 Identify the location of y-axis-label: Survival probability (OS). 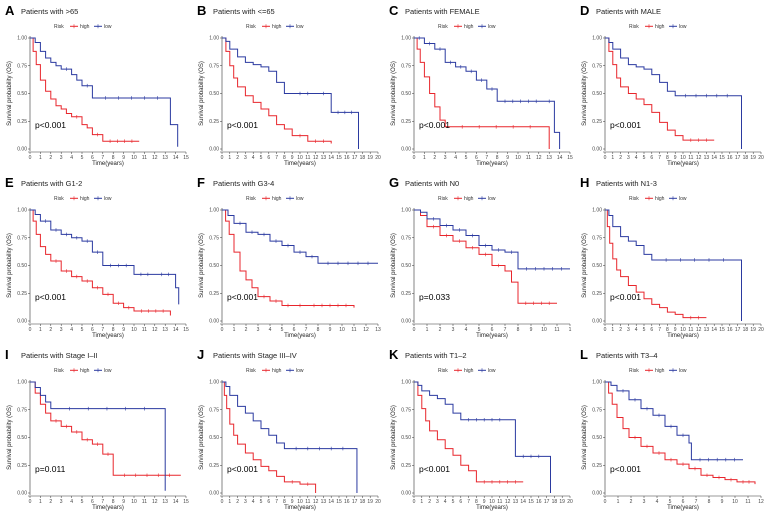
(10, 93).